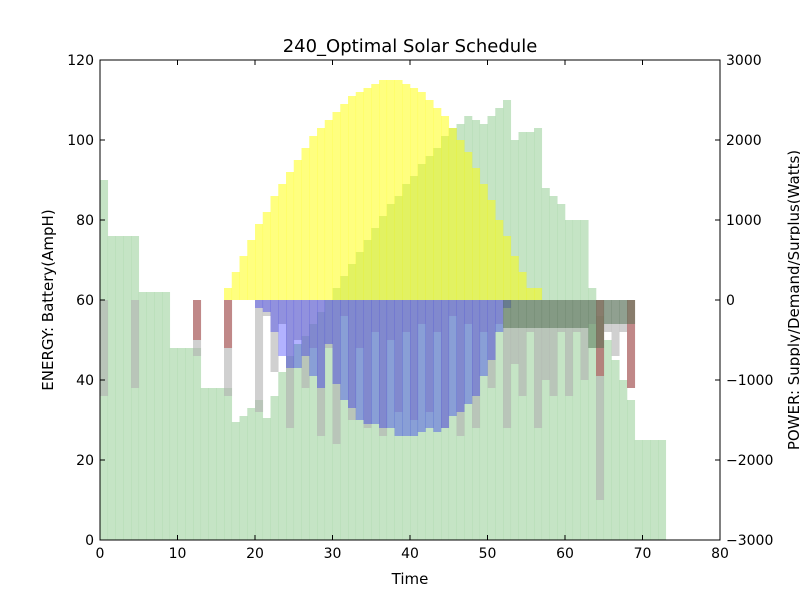  I want to click on x-tick-label: 20, so click(255, 554).